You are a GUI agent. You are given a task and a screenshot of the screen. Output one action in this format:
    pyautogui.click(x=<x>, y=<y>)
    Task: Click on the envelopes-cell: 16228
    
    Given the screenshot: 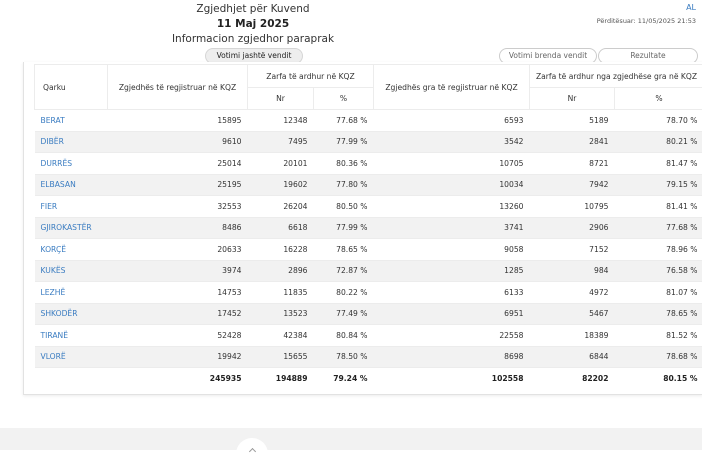 What is the action you would take?
    pyautogui.click(x=281, y=250)
    